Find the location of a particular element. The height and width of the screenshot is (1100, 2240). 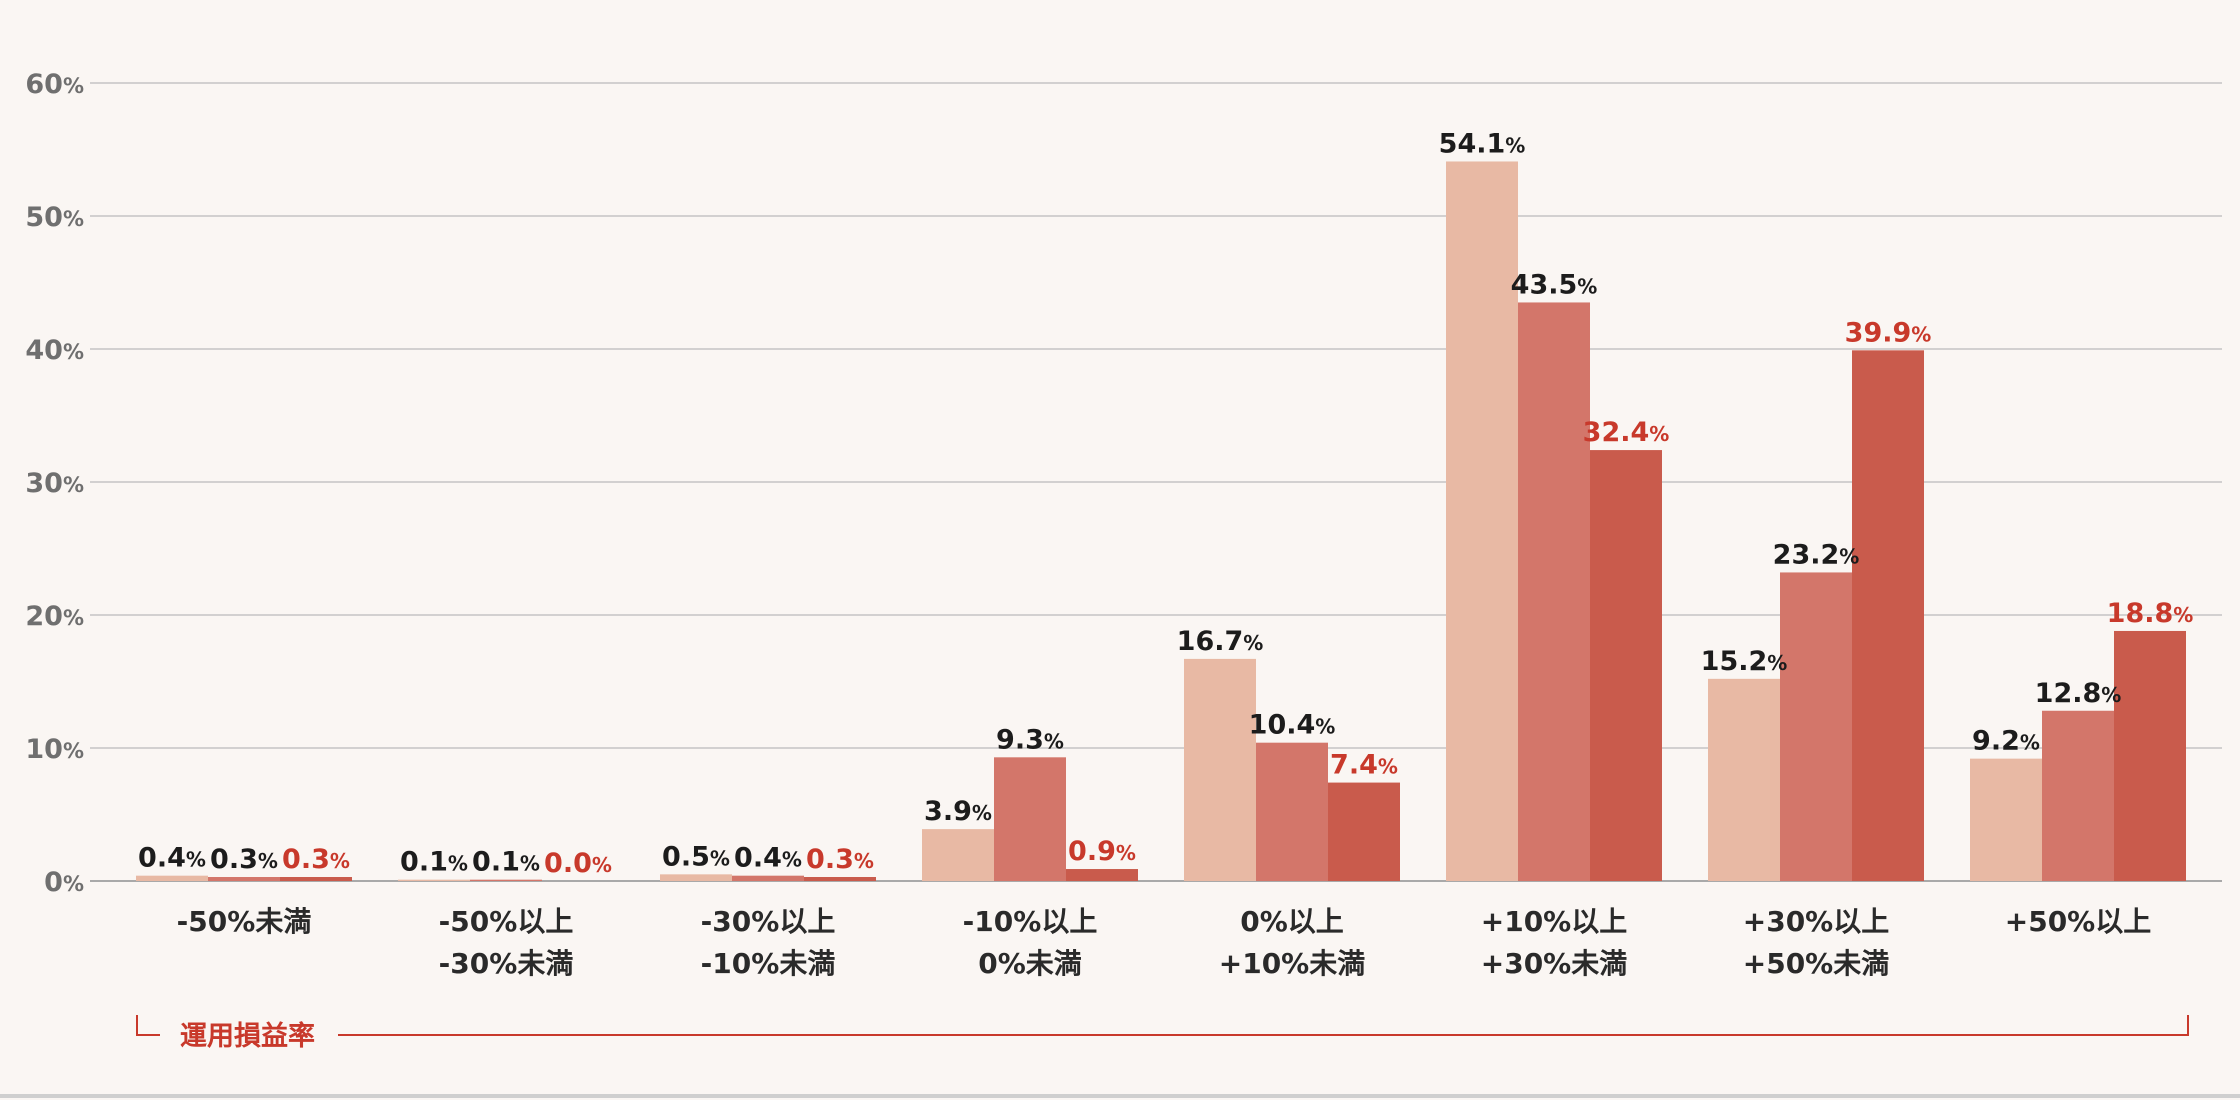

y-tick-label: 50% is located at coordinates (54, 217).